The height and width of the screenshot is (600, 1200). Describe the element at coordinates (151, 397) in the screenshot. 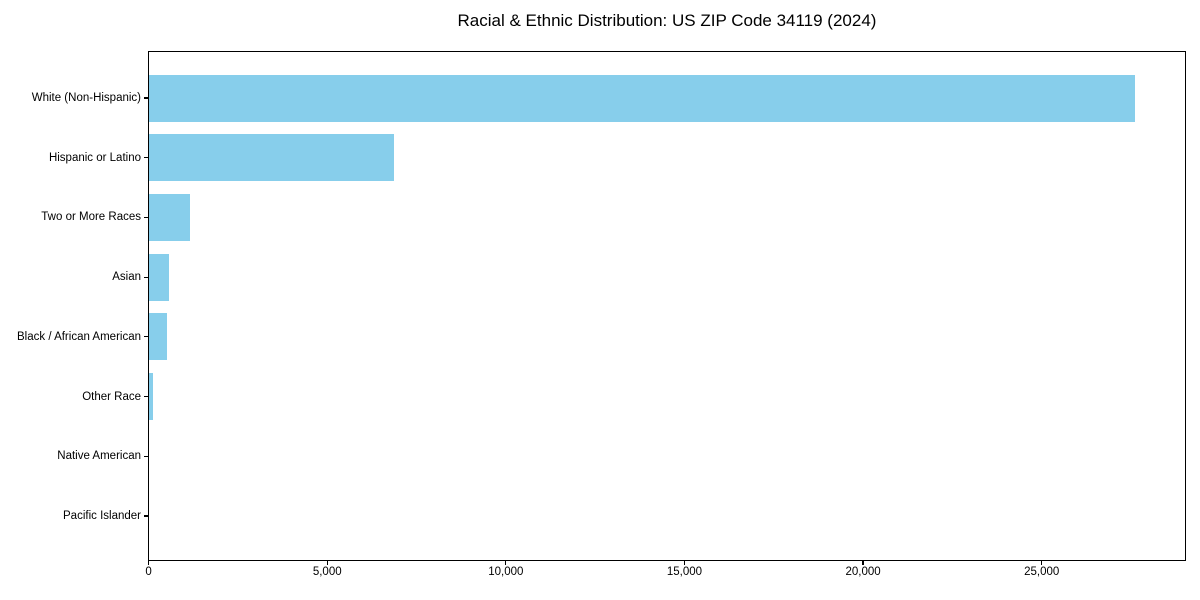

I see `bar-other-race` at that location.